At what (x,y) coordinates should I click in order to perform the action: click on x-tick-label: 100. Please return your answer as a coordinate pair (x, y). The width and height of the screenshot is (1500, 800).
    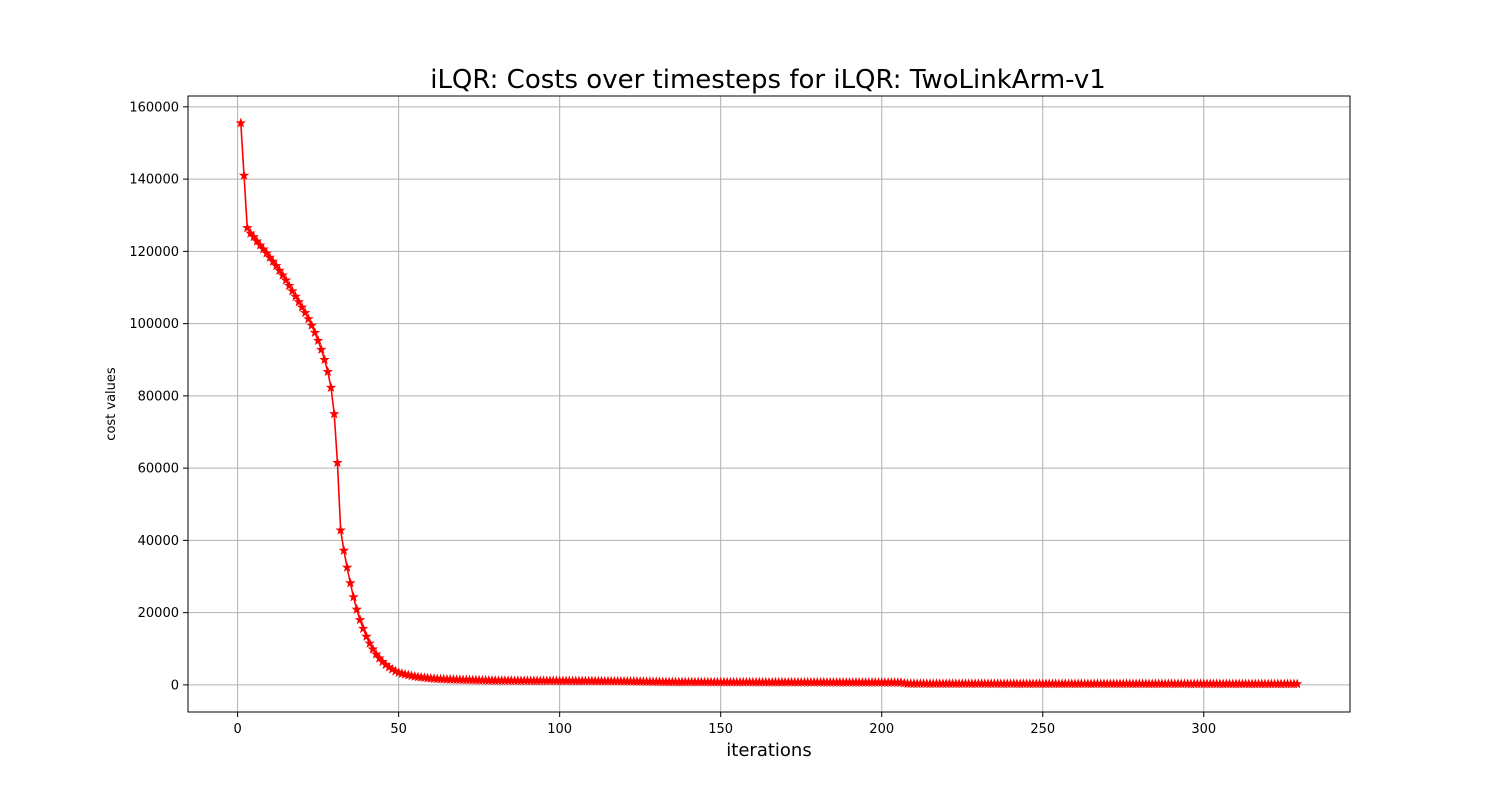
    Looking at the image, I should click on (559, 729).